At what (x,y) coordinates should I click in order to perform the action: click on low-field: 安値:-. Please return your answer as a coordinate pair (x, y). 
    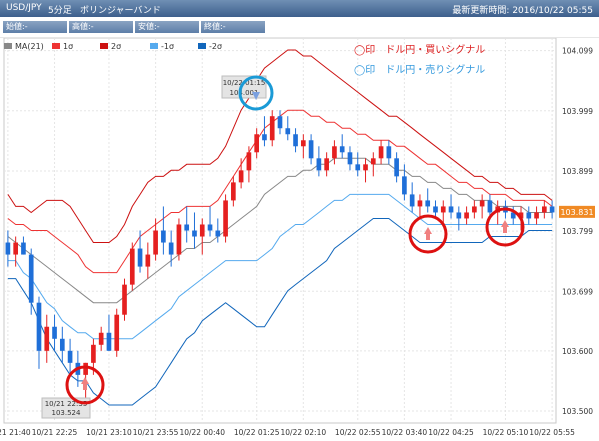
    Looking at the image, I should click on (167, 27).